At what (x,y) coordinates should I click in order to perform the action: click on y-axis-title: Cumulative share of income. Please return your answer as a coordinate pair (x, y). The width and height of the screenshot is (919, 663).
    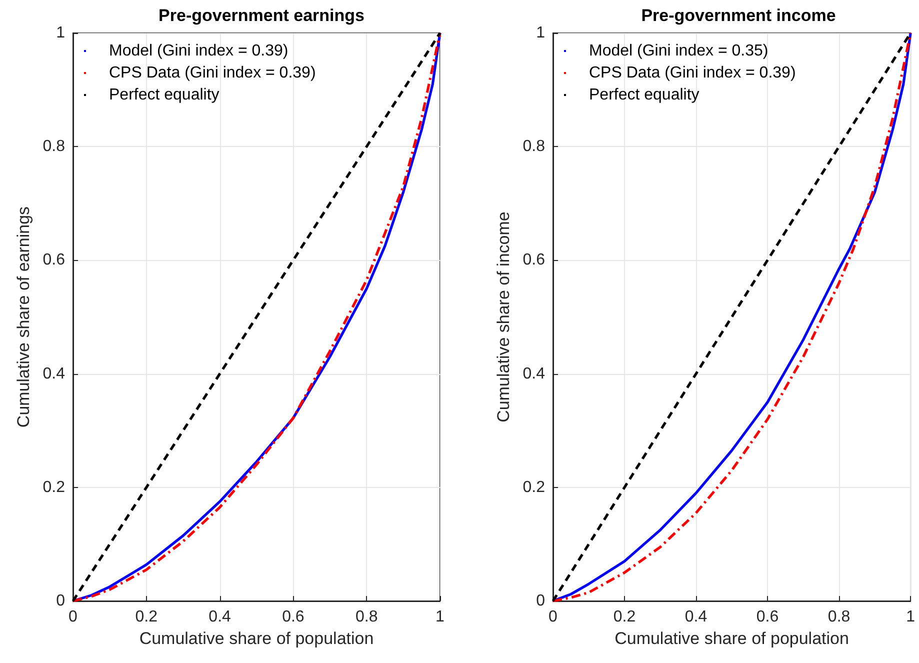
    Looking at the image, I should click on (503, 317).